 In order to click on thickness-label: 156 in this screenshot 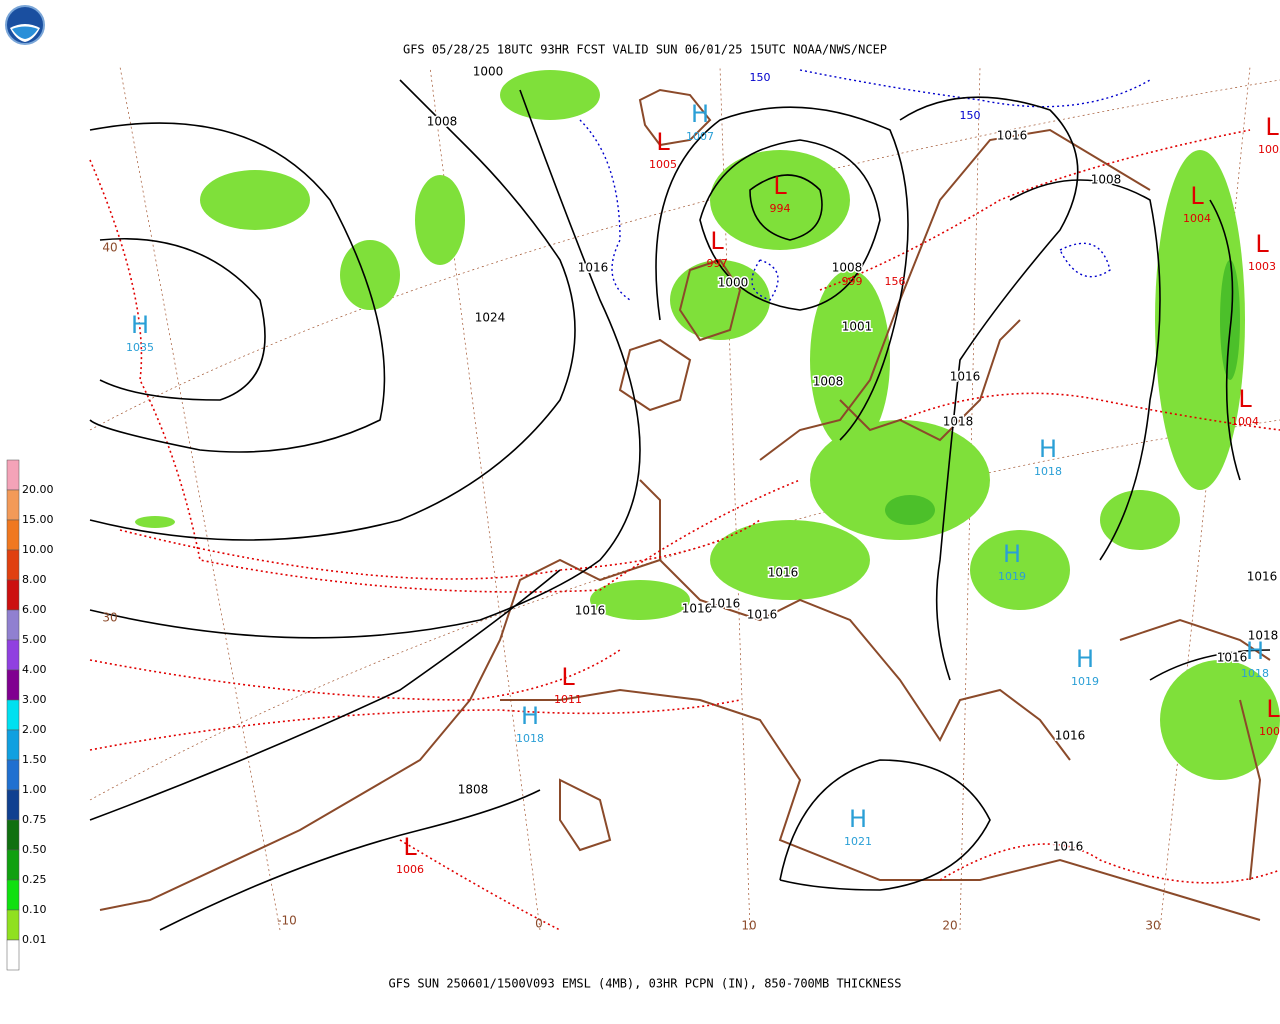, I will do `click(895, 281)`.